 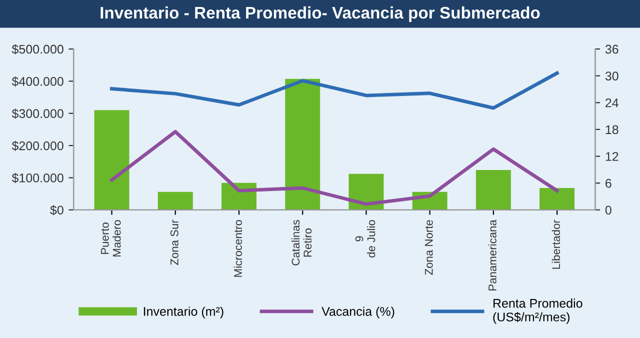 What do you see at coordinates (38, 178) in the screenshot?
I see `y-tick-label: $100.000` at bounding box center [38, 178].